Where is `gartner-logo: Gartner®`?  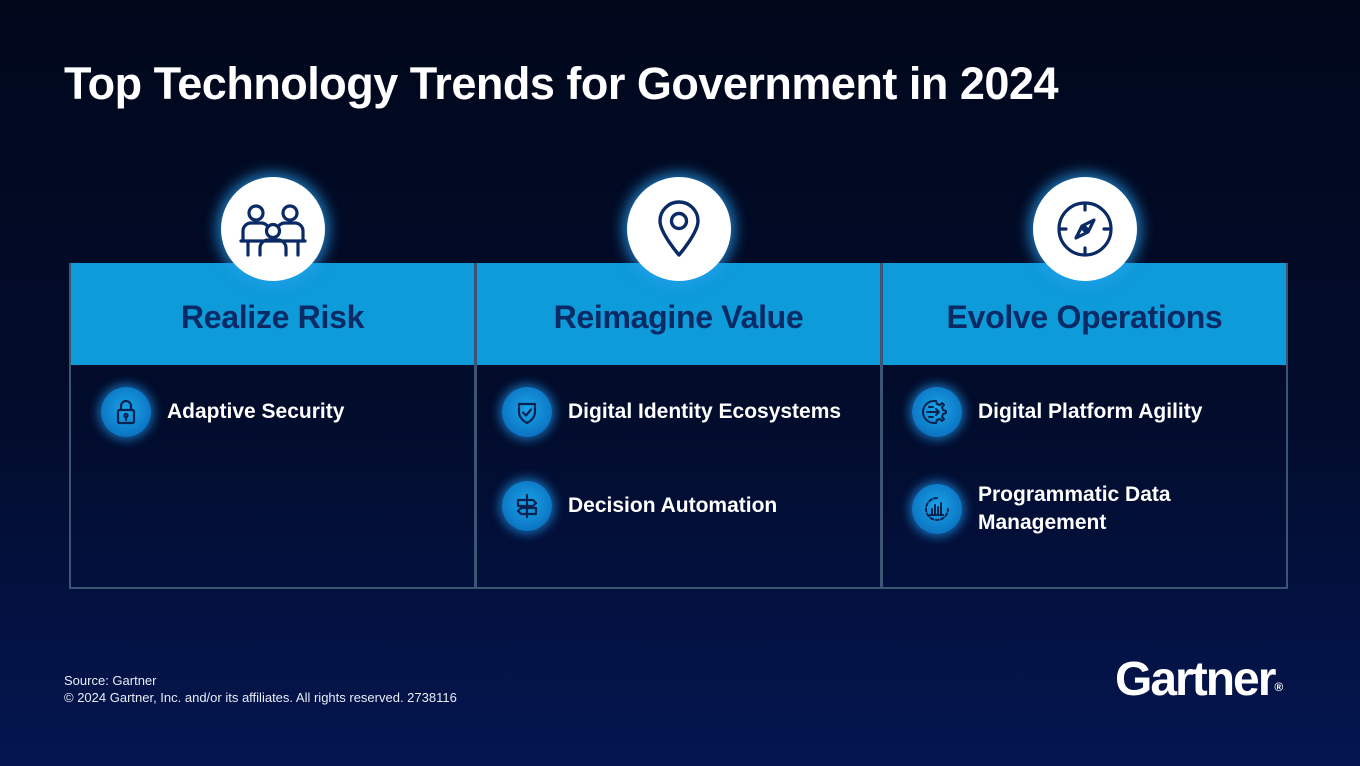 gartner-logo: Gartner® is located at coordinates (1199, 679).